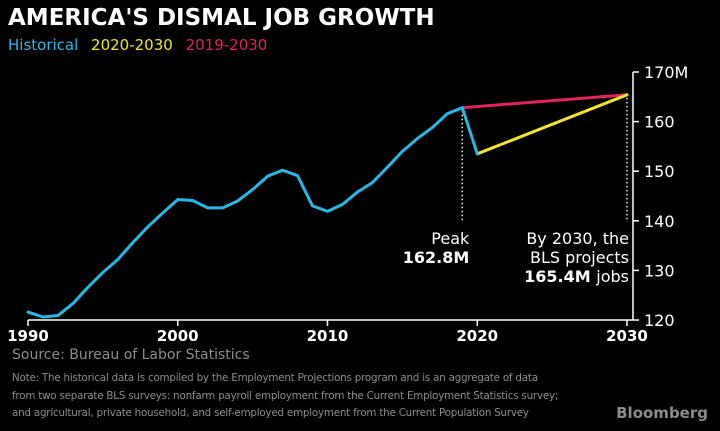 The image size is (720, 431). What do you see at coordinates (627, 336) in the screenshot?
I see `x-tick-label: 2030` at bounding box center [627, 336].